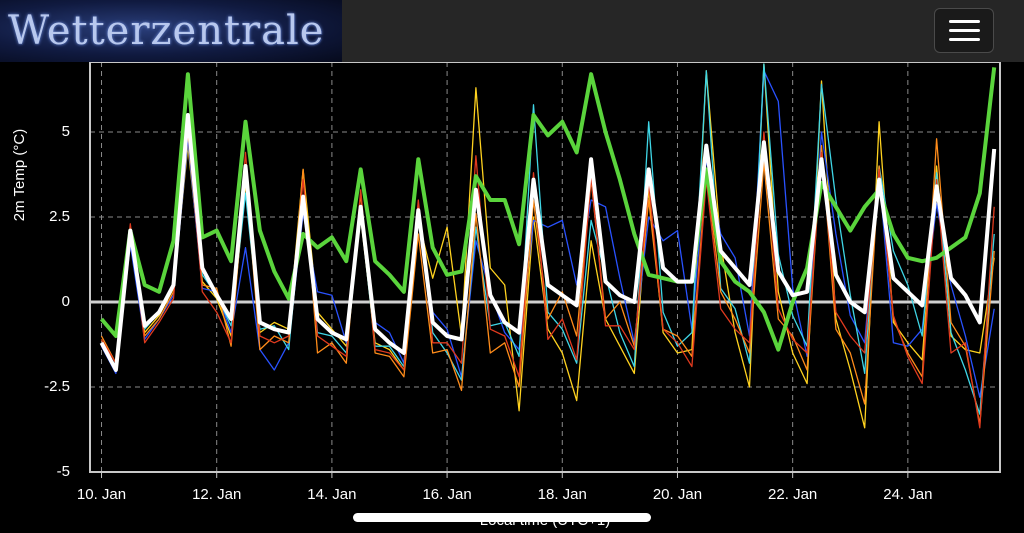 This screenshot has width=1024, height=533. Describe the element at coordinates (66, 131) in the screenshot. I see `y-tick-label: 5` at that location.